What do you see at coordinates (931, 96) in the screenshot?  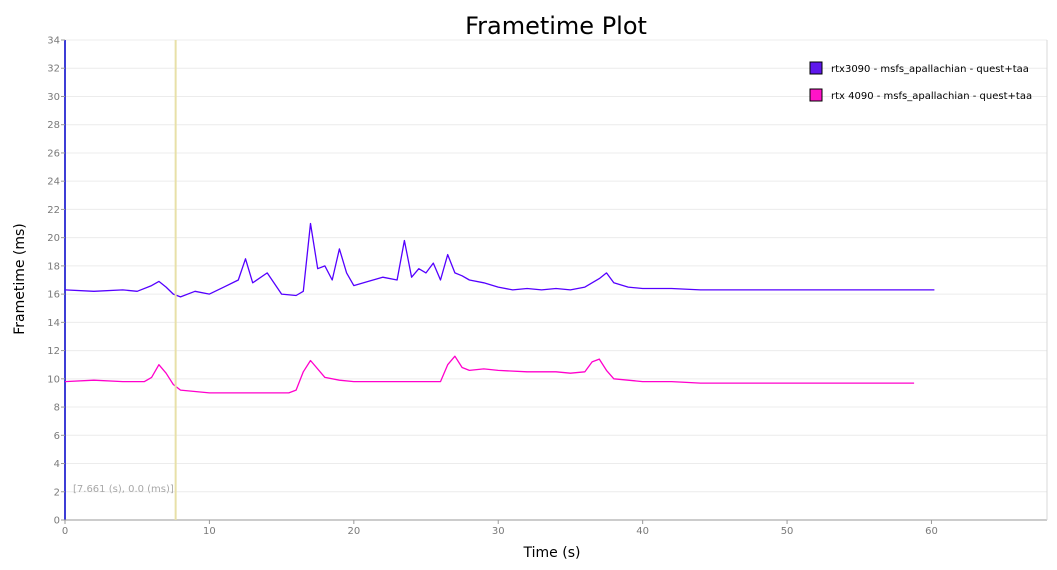 I see `legend-label-2: rtx 4090 - msfs_apallachian - quest+taa` at bounding box center [931, 96].